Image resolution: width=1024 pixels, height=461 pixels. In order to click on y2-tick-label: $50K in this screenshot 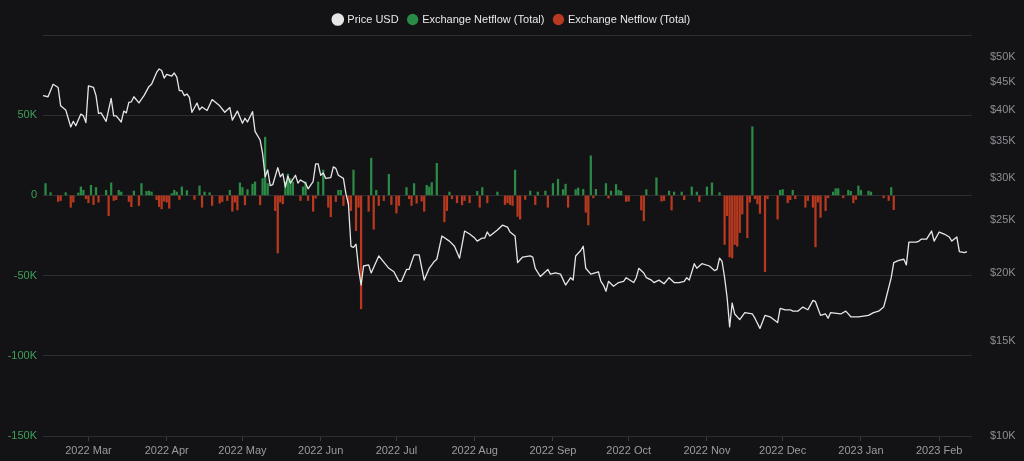, I will do `click(1003, 56)`.